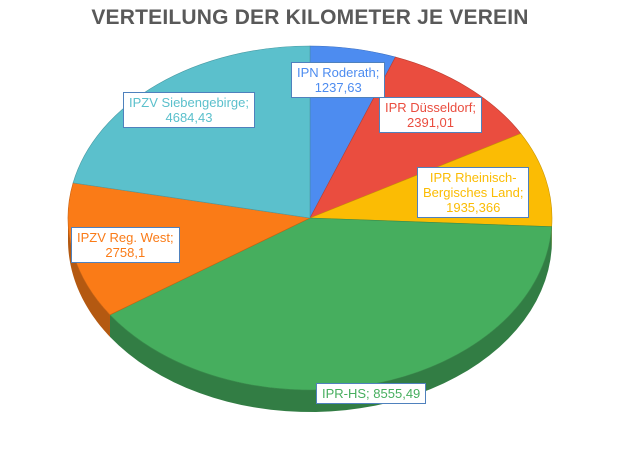 Image resolution: width=620 pixels, height=461 pixels. What do you see at coordinates (125, 252) in the screenshot?
I see `data-label-value: 2758,1` at bounding box center [125, 252].